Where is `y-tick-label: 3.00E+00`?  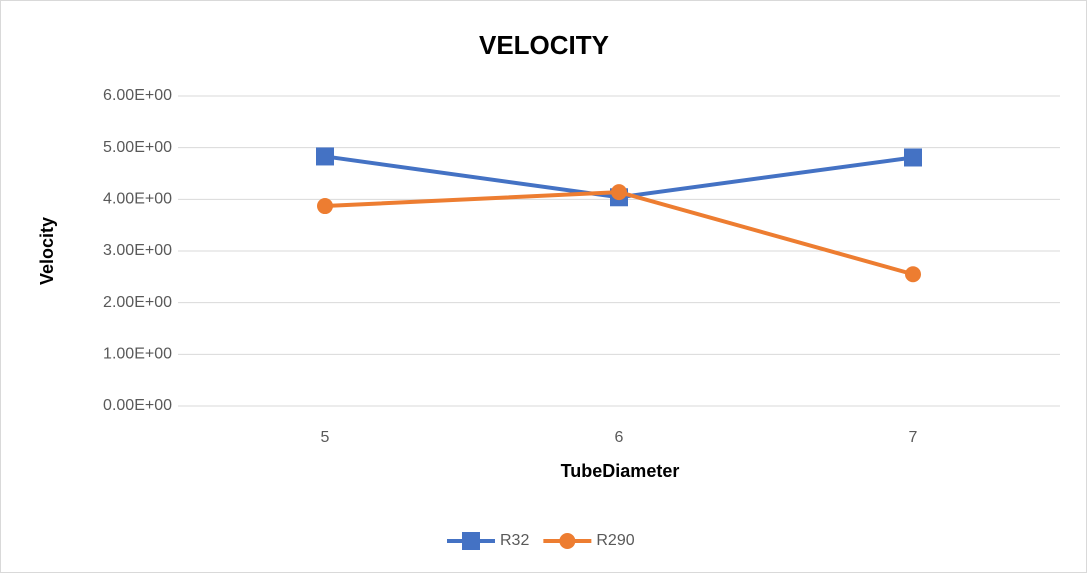 y-tick-label: 3.00E+00 is located at coordinates (137, 250).